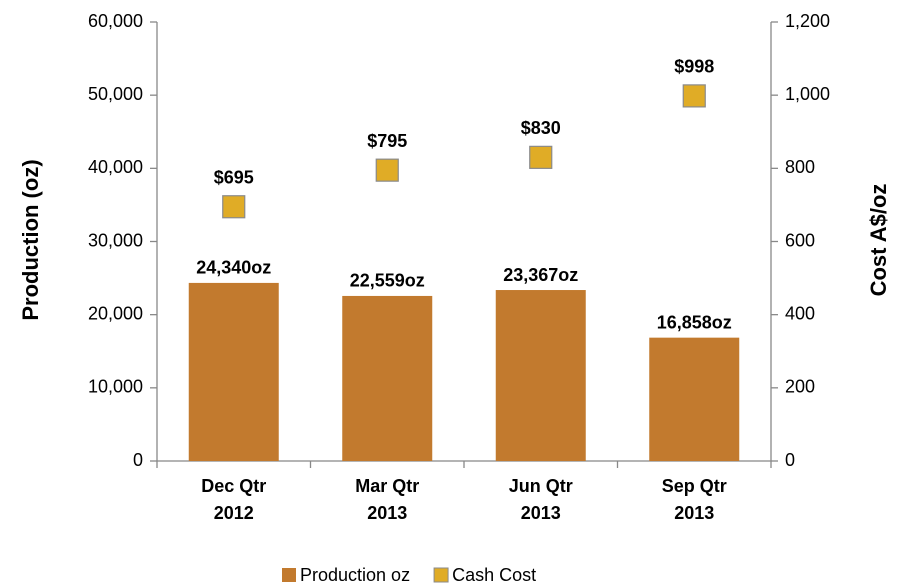  I want to click on y2-tick-label: 1,200, so click(807, 21).